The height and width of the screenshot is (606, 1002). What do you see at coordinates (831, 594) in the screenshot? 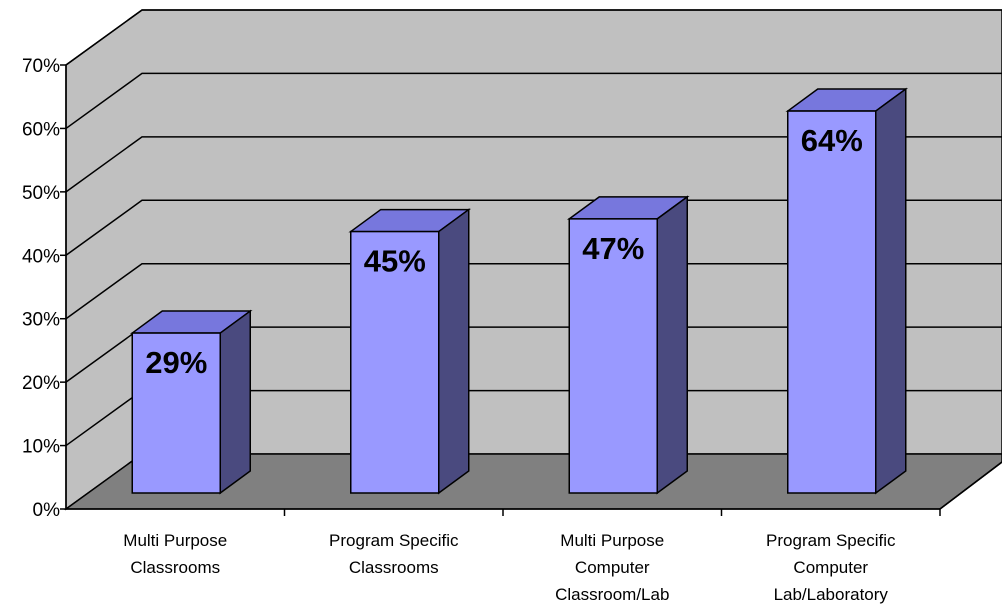
I see `x-tick-label: Lab/Laboratory` at bounding box center [831, 594].